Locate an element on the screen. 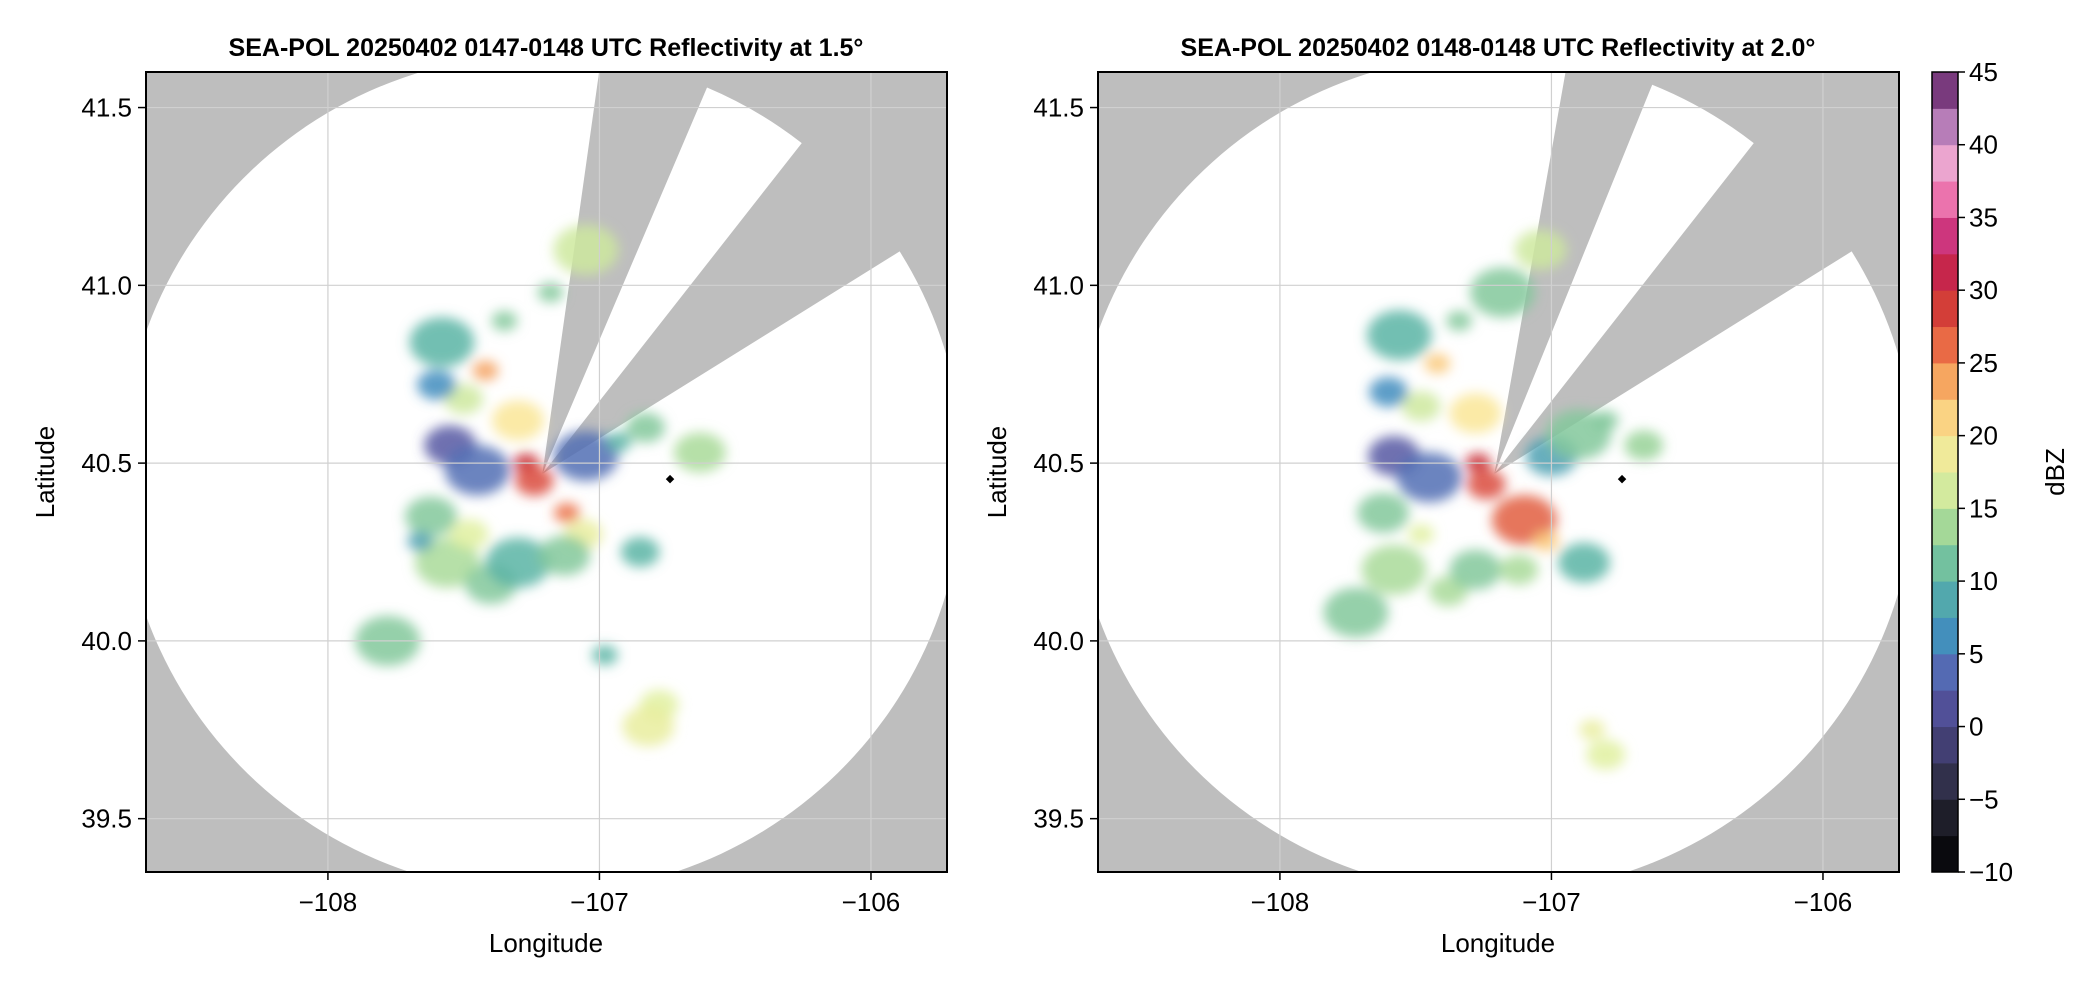  colorbar-segments is located at coordinates (1945, 472).